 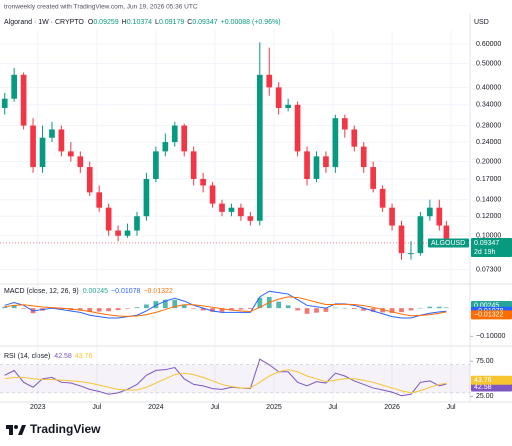 I want to click on x-tick-label: 2023, so click(x=38, y=407).